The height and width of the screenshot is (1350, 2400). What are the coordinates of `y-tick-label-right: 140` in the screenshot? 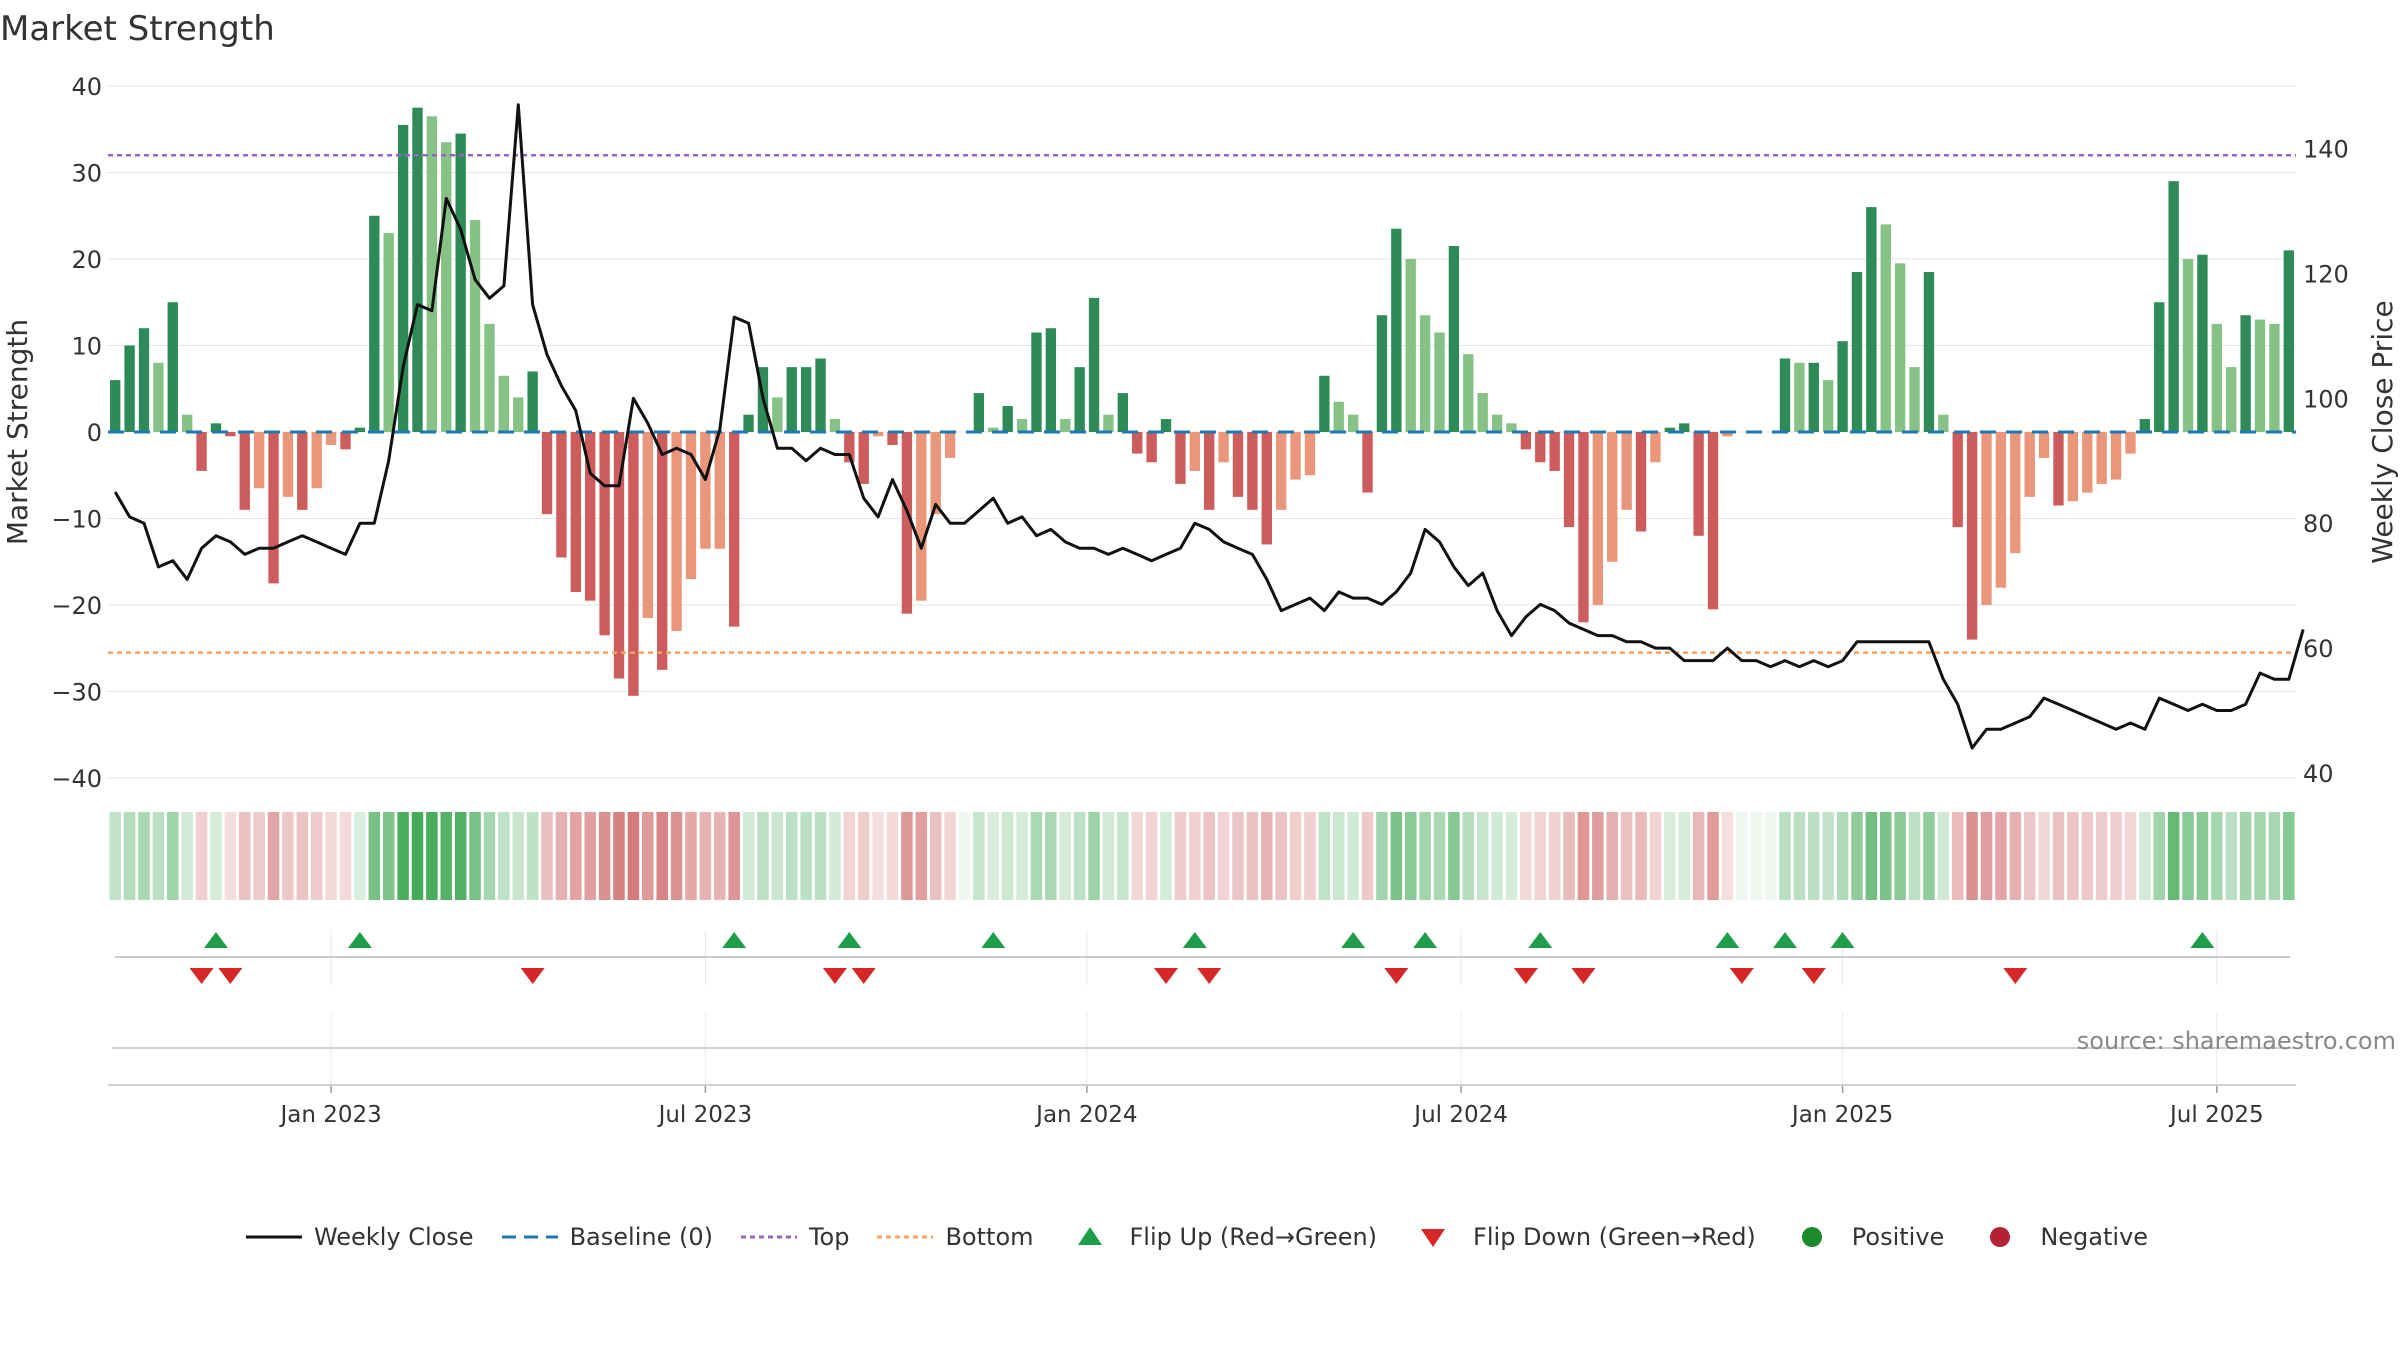 It's located at (2326, 149).